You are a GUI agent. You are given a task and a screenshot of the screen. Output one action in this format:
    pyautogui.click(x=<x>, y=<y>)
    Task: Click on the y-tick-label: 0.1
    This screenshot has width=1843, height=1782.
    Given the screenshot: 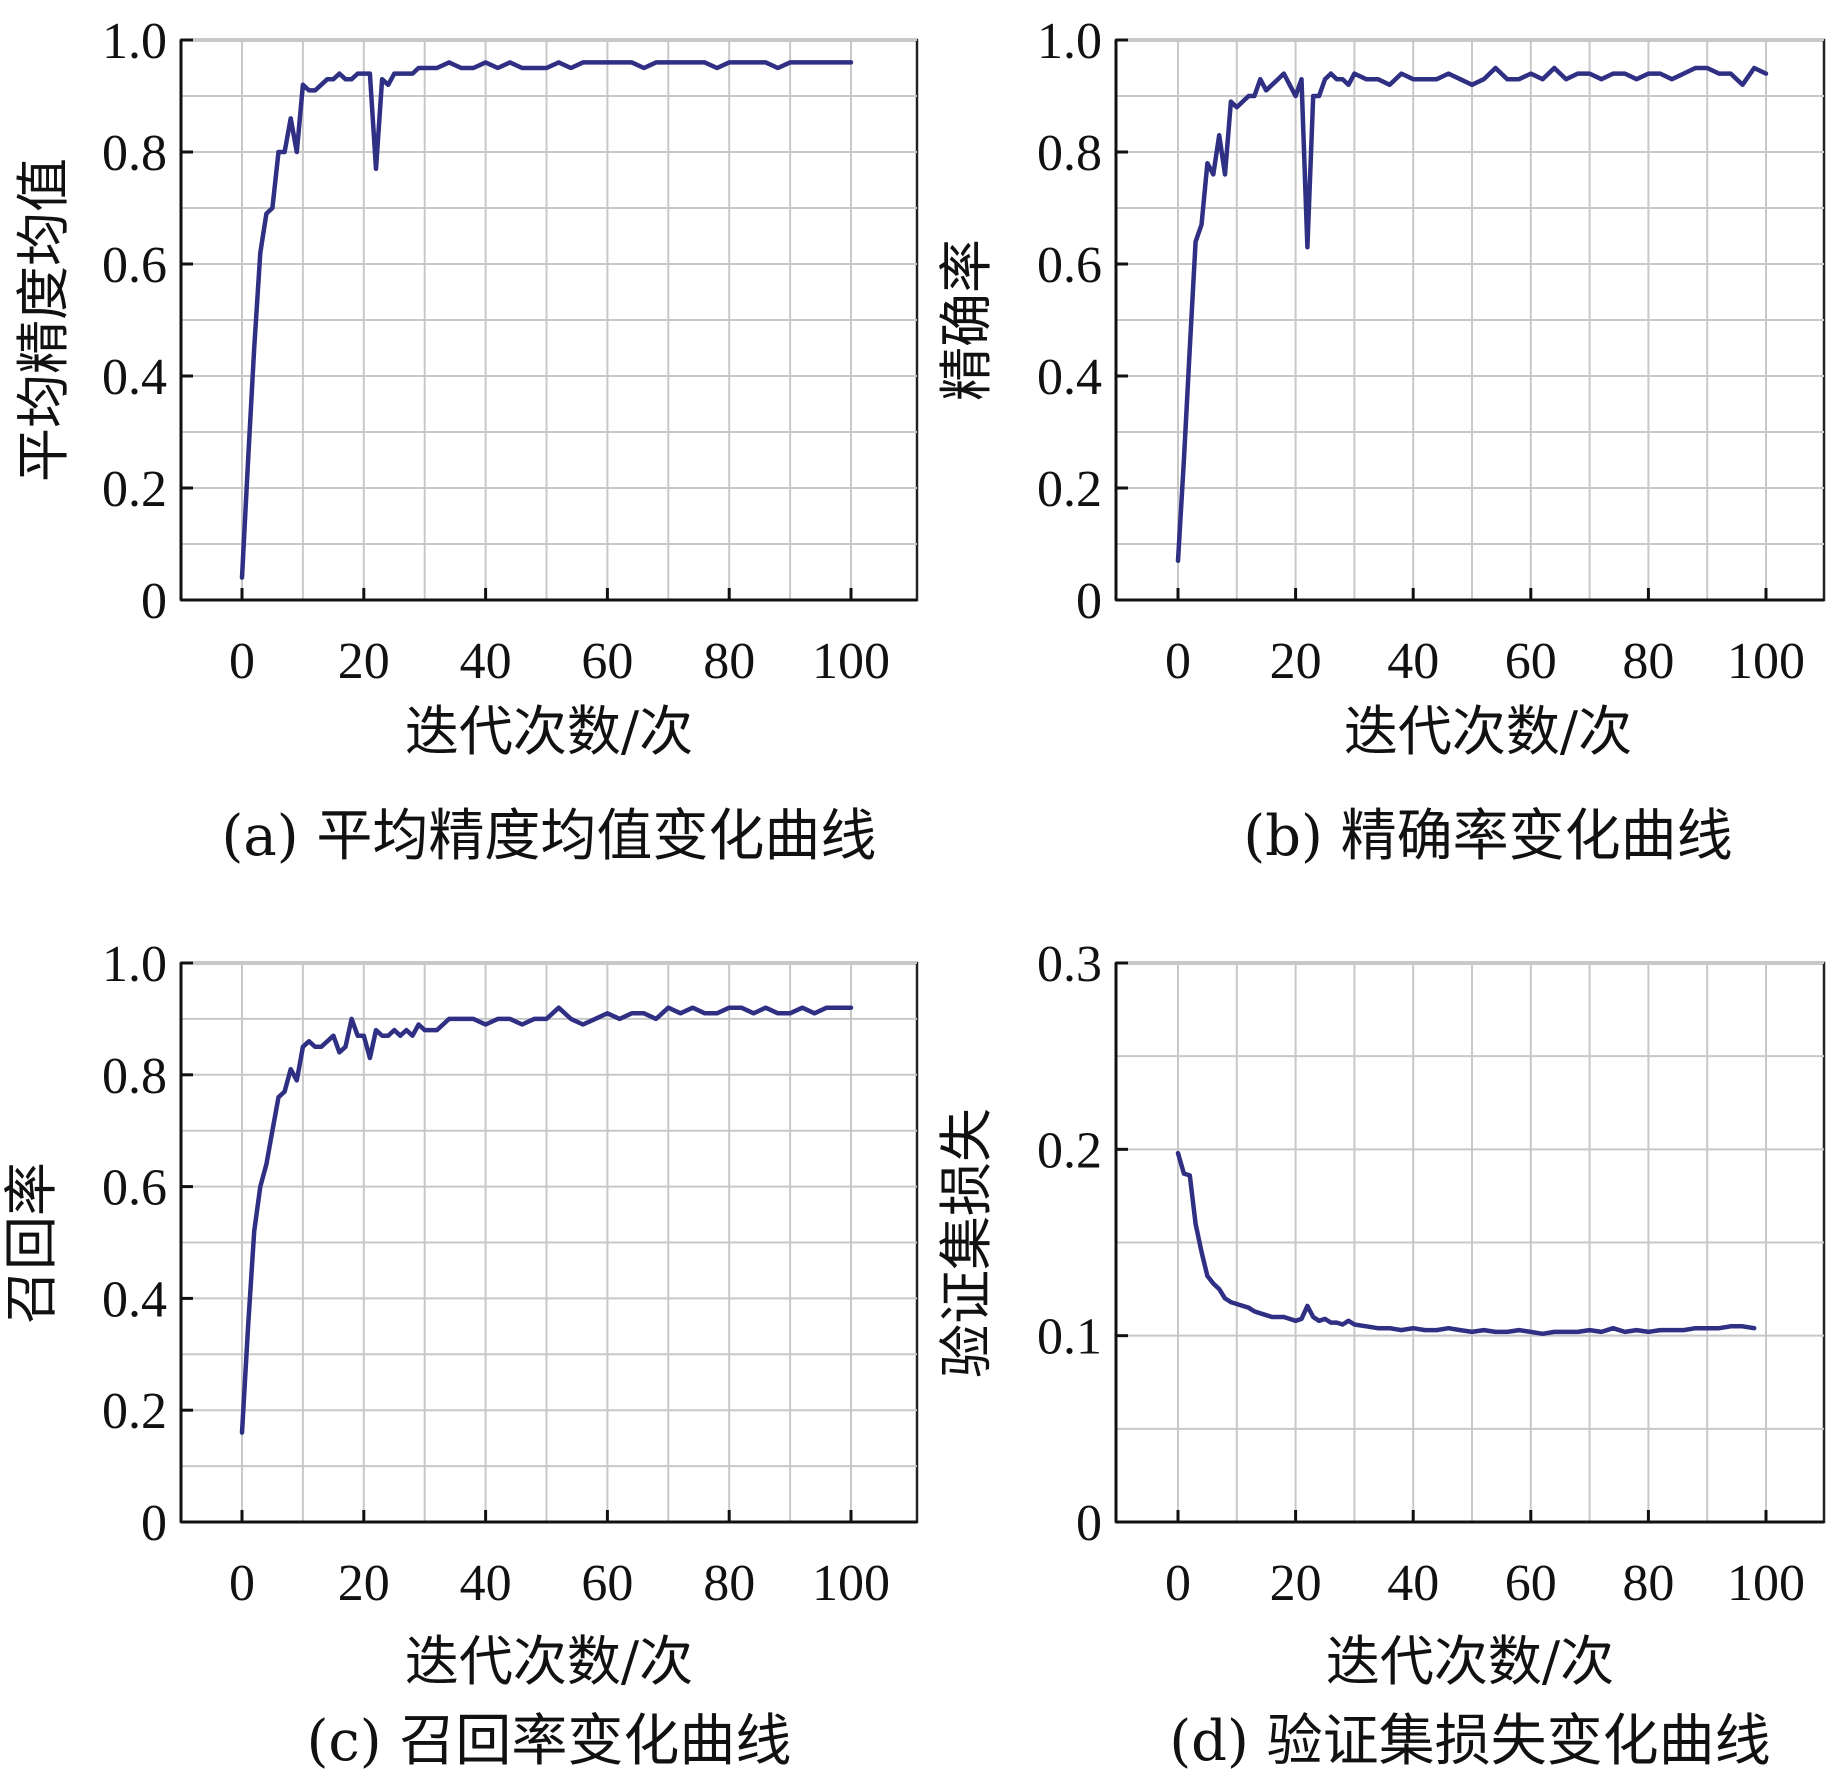 What is the action you would take?
    pyautogui.click(x=1069, y=1337)
    